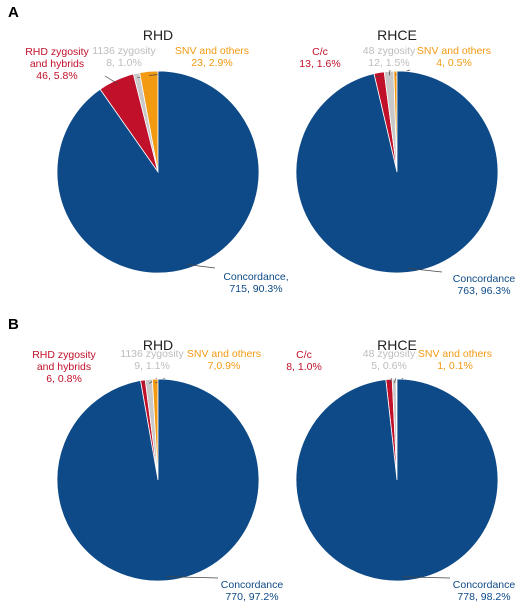 Image resolution: width=520 pixels, height=610 pixels. What do you see at coordinates (454, 63) in the screenshot?
I see `slice-label-line: 4, 0.5%` at bounding box center [454, 63].